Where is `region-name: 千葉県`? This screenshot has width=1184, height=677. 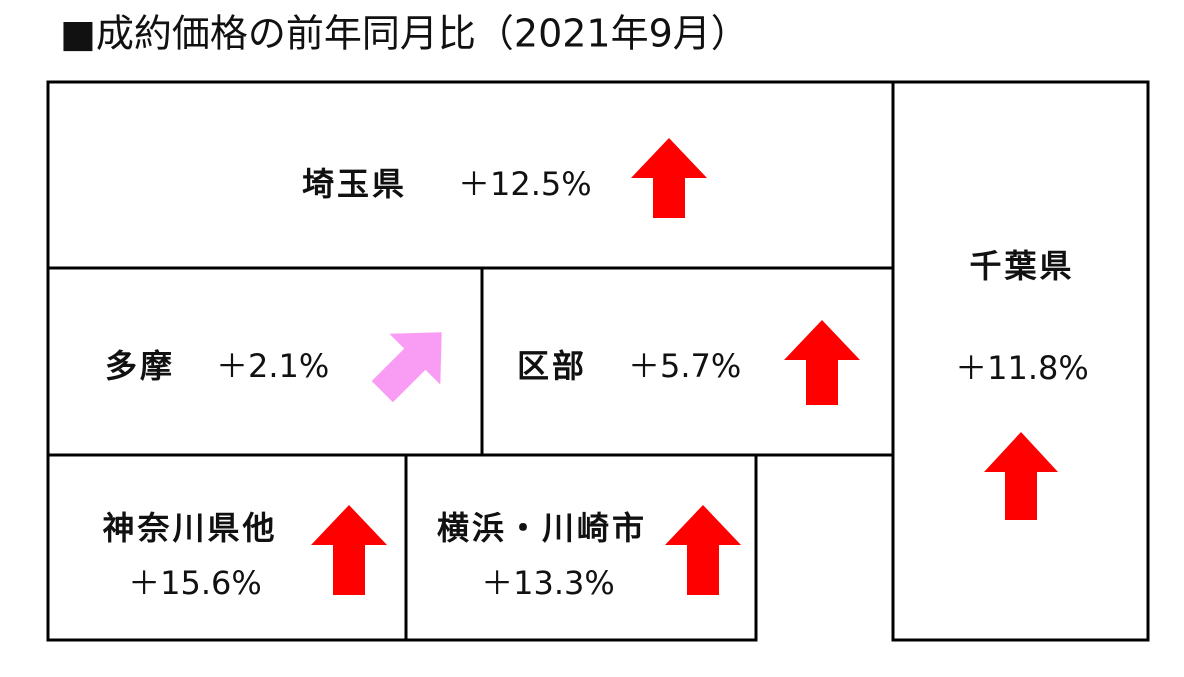 region-name: 千葉県 is located at coordinates (1021, 266).